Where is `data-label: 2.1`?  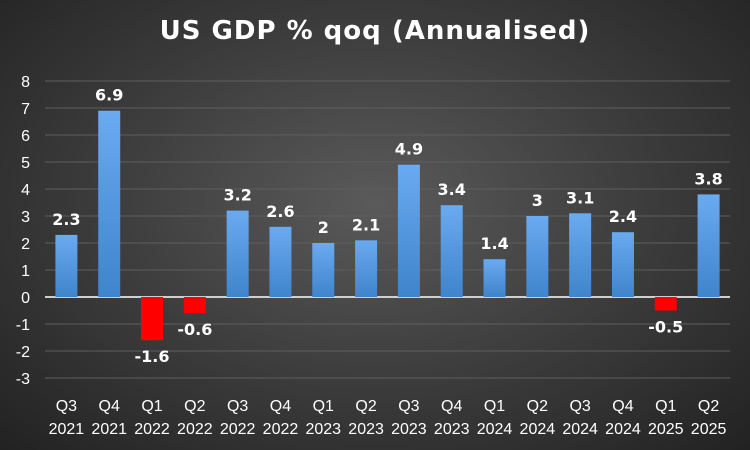 data-label: 2.1 is located at coordinates (366, 224).